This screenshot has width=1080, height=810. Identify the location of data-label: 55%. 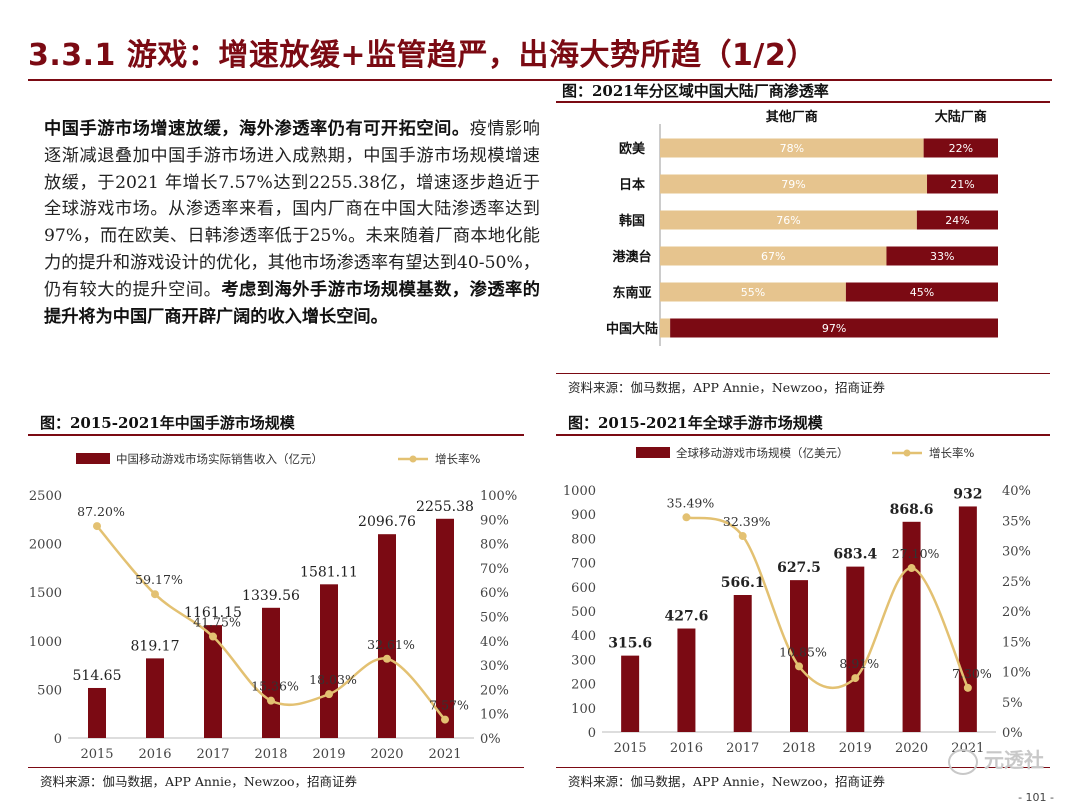
(753, 292).